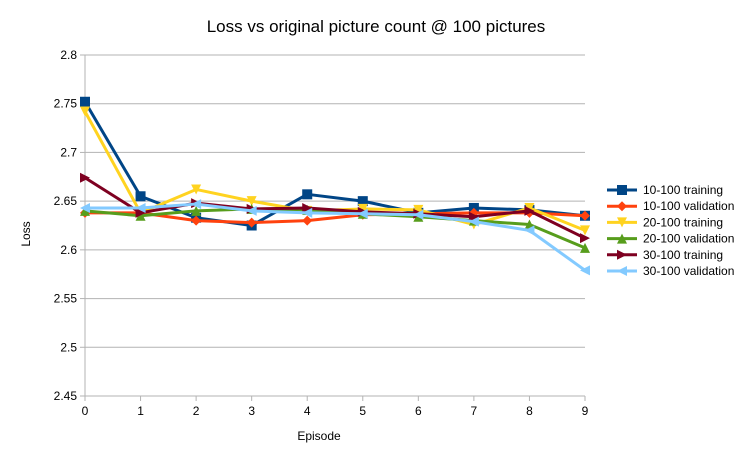 Image resolution: width=752 pixels, height=463 pixels. I want to click on x-tick-label: 0, so click(85, 411).